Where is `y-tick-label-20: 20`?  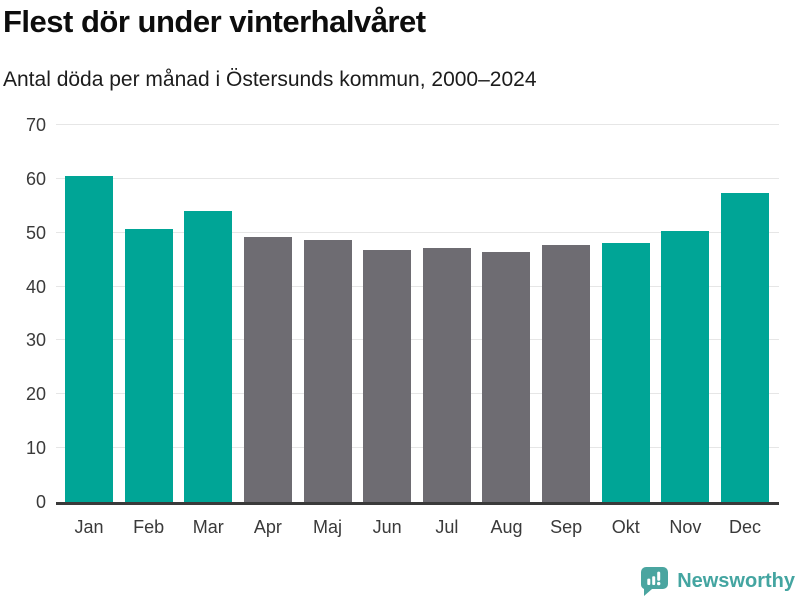
y-tick-label-20: 20 is located at coordinates (35, 394).